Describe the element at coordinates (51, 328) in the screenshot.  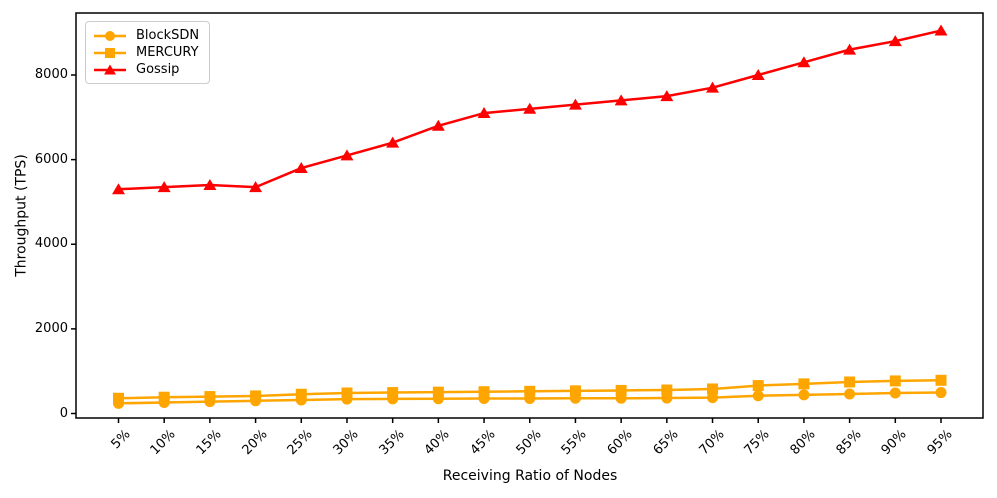
I see `y-tick-label: 2000` at that location.